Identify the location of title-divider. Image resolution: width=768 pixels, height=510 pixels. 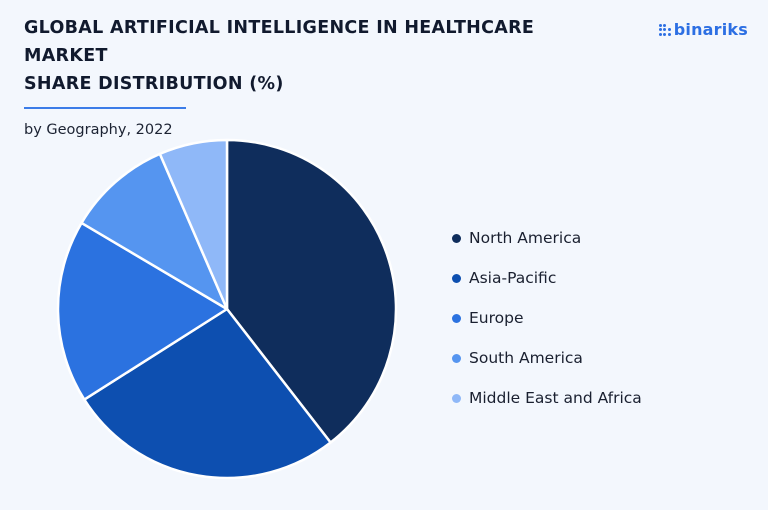
(105, 108).